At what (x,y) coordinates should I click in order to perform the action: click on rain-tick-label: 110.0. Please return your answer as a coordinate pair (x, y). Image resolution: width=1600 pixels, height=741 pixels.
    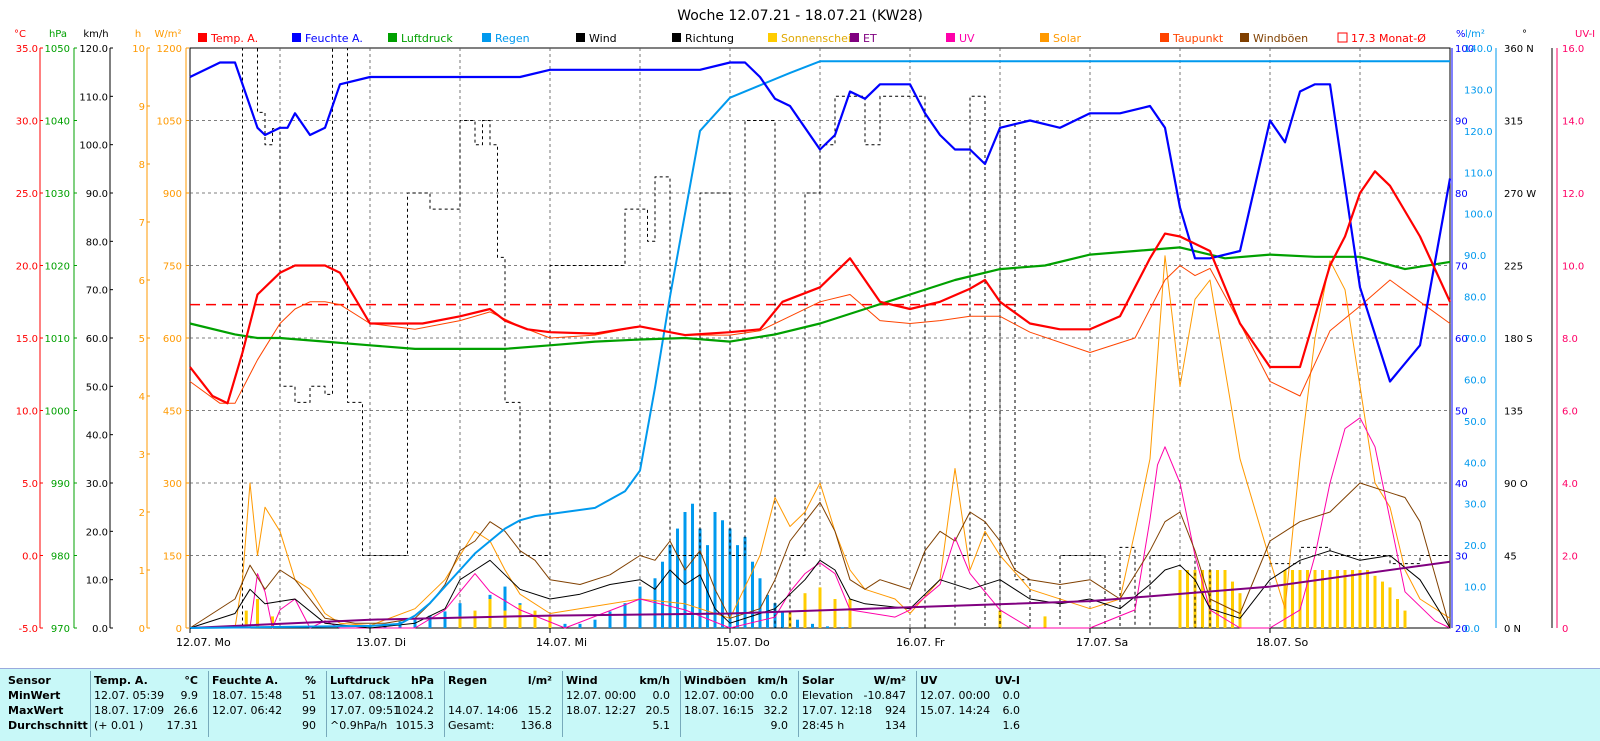
    Looking at the image, I should click on (1478, 173).